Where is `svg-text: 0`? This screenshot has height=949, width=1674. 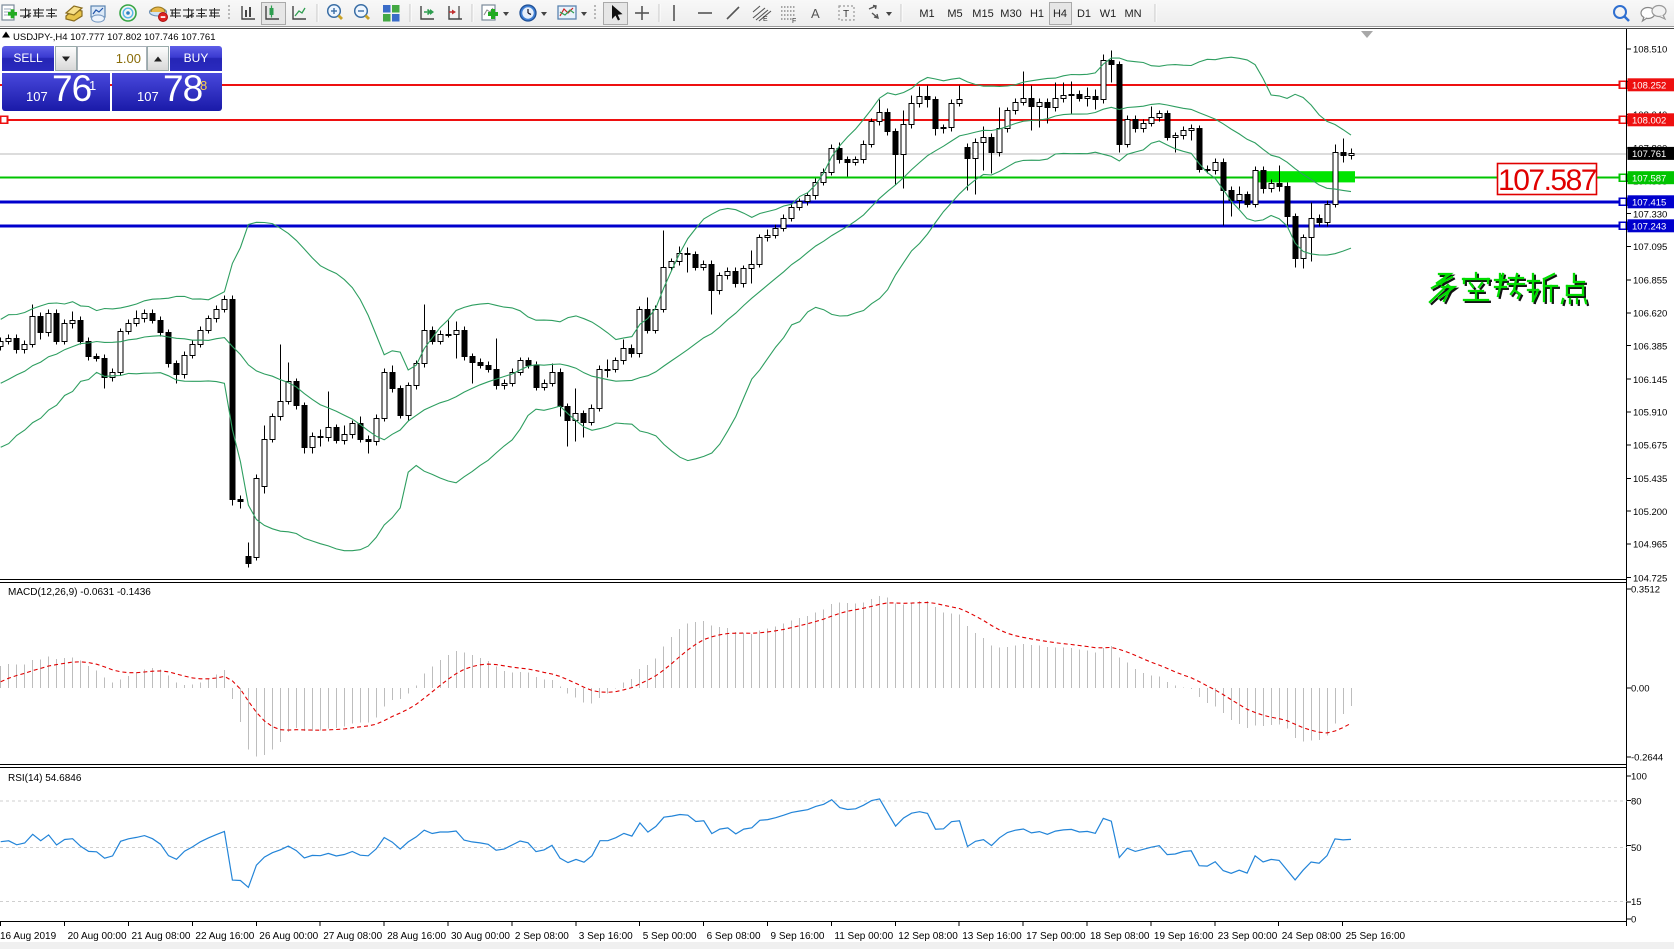
svg-text: 0 is located at coordinates (1633, 920).